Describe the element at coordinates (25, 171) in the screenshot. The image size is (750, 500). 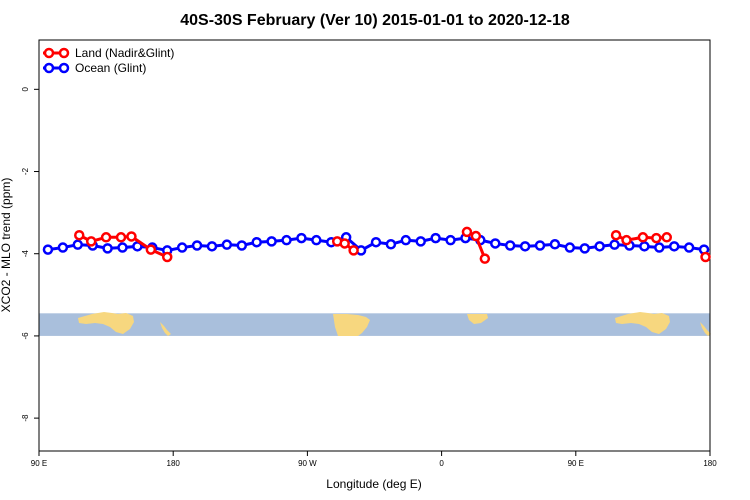
I see `y-tick-label: -2` at that location.